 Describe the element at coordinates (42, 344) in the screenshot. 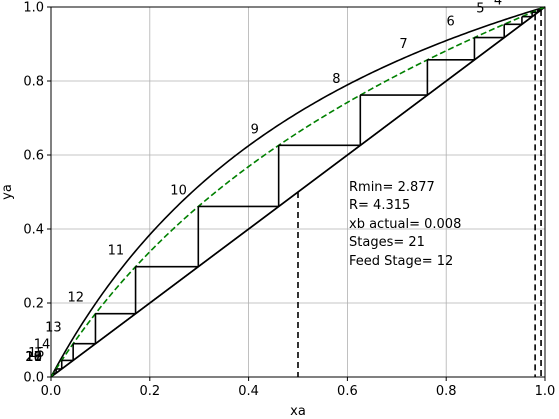

I see `stage-label: 14` at that location.